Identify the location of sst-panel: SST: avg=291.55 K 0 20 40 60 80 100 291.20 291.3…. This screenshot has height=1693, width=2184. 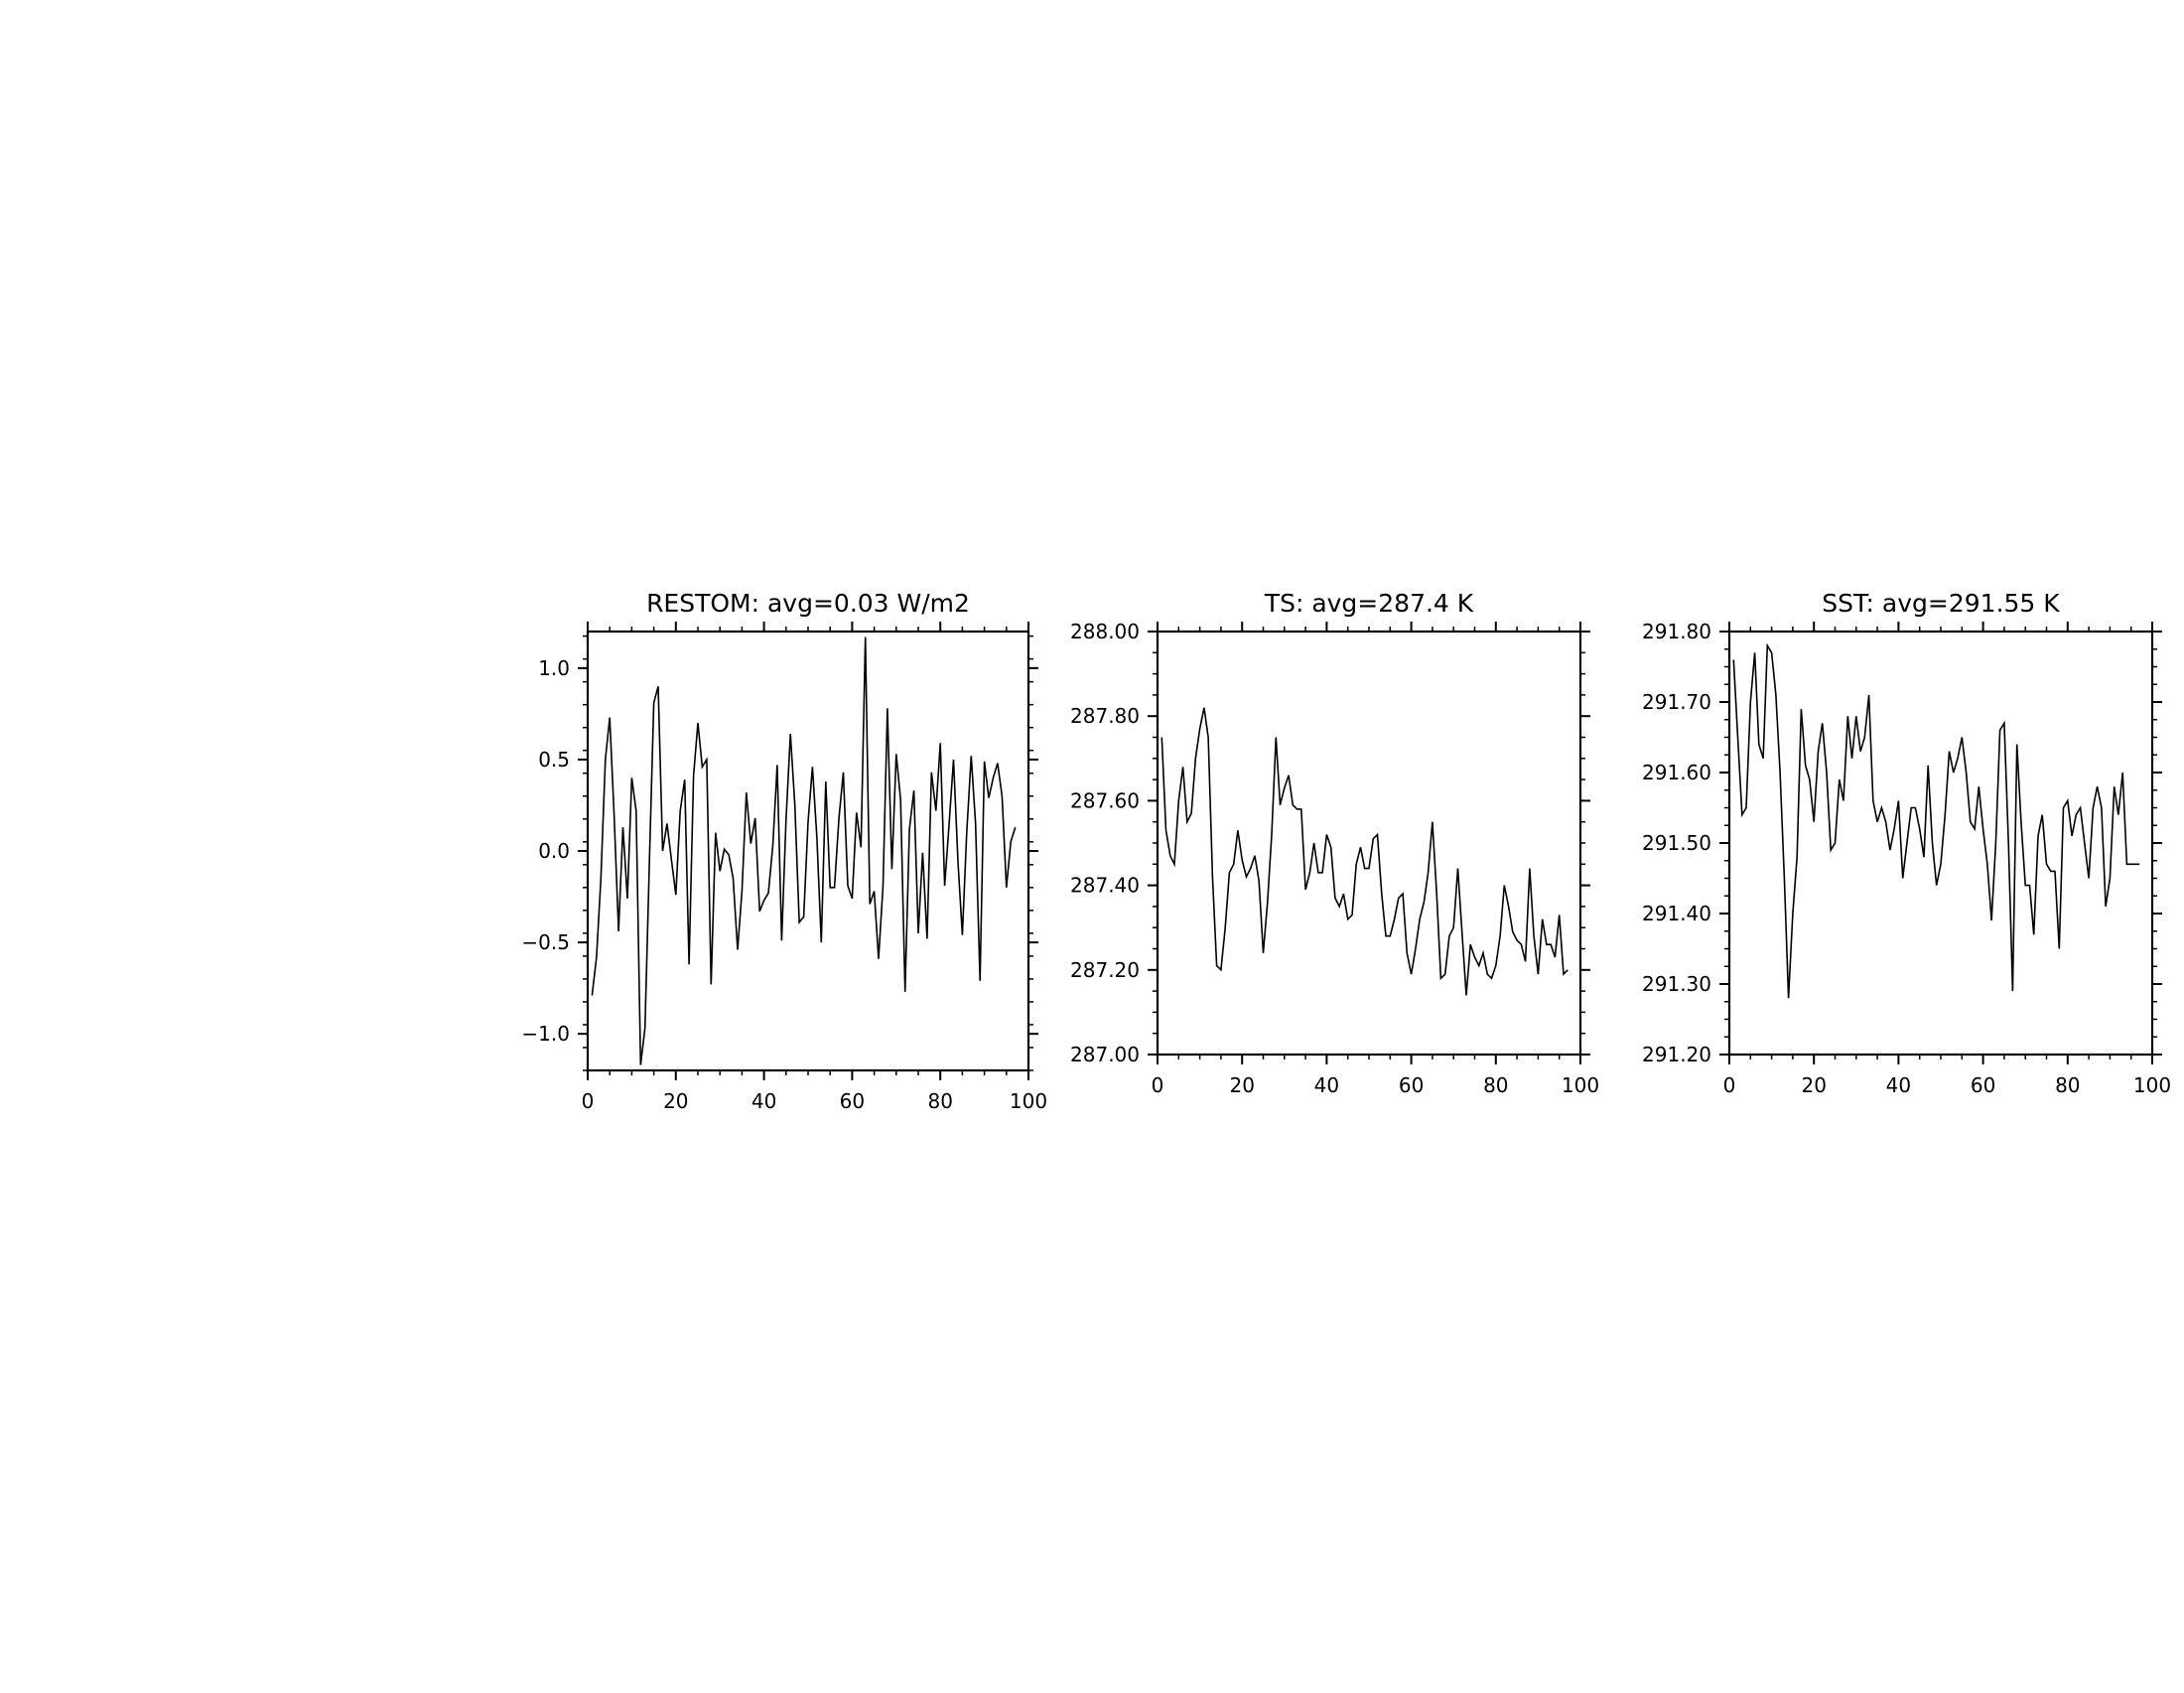
(1906, 843).